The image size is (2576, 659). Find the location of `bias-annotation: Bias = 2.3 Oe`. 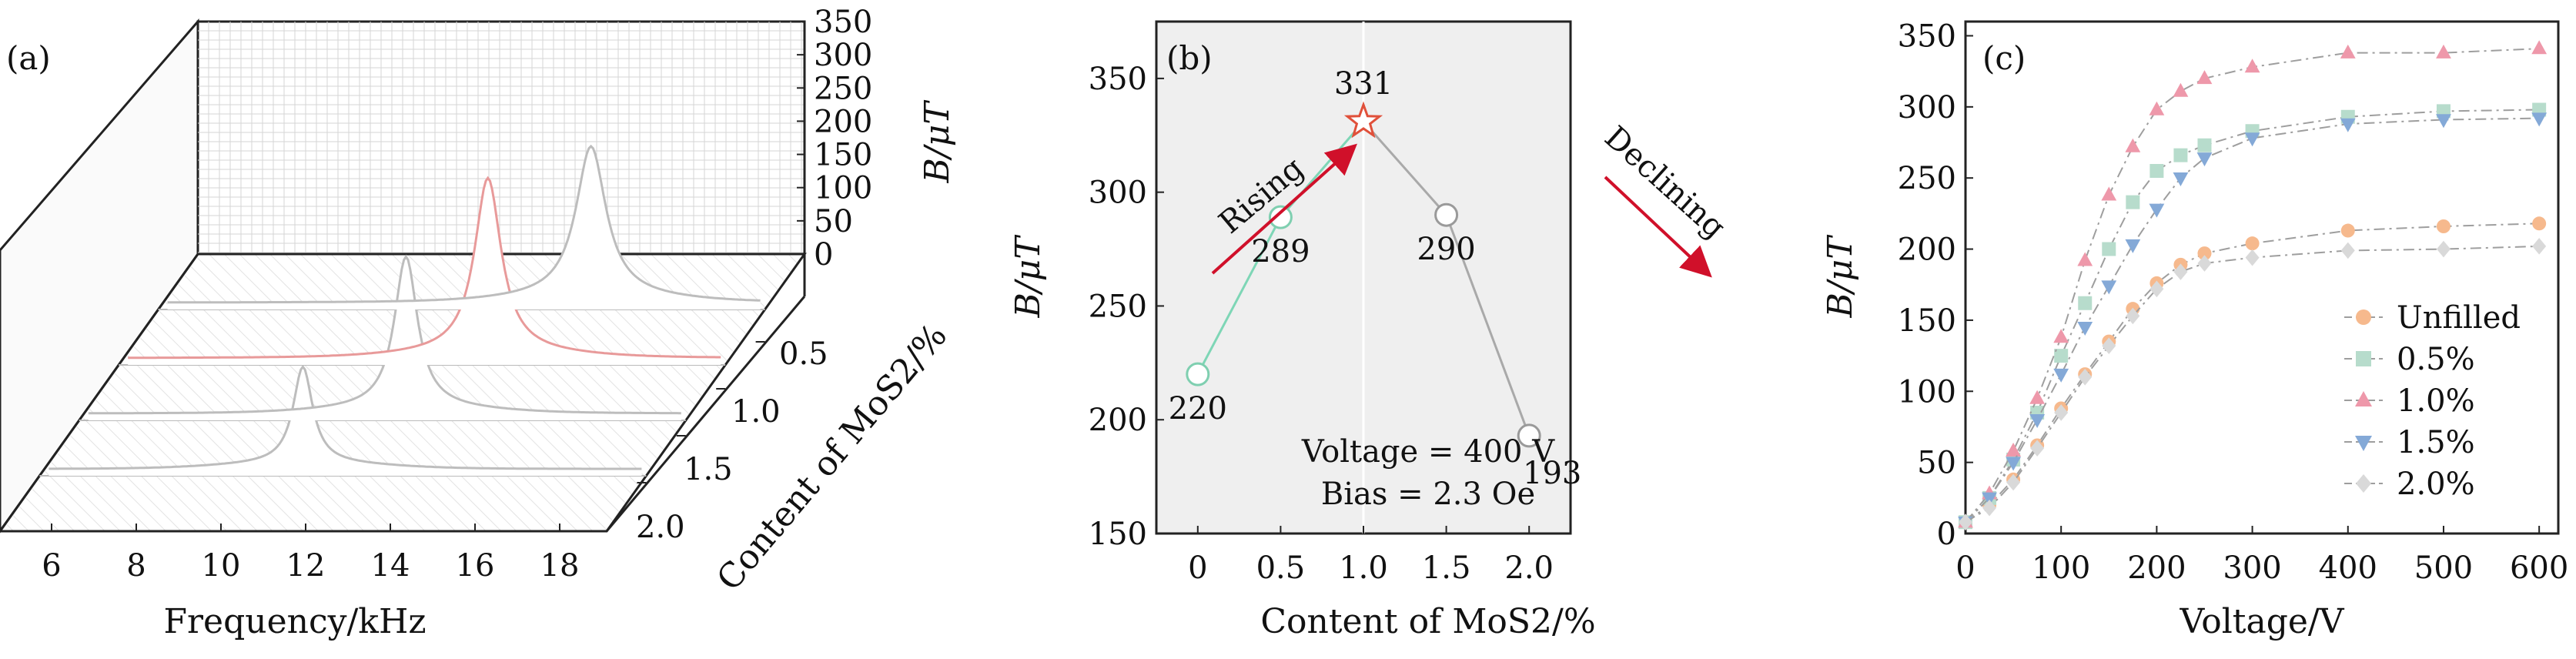

bias-annotation: Bias = 2.3 Oe is located at coordinates (1428, 494).